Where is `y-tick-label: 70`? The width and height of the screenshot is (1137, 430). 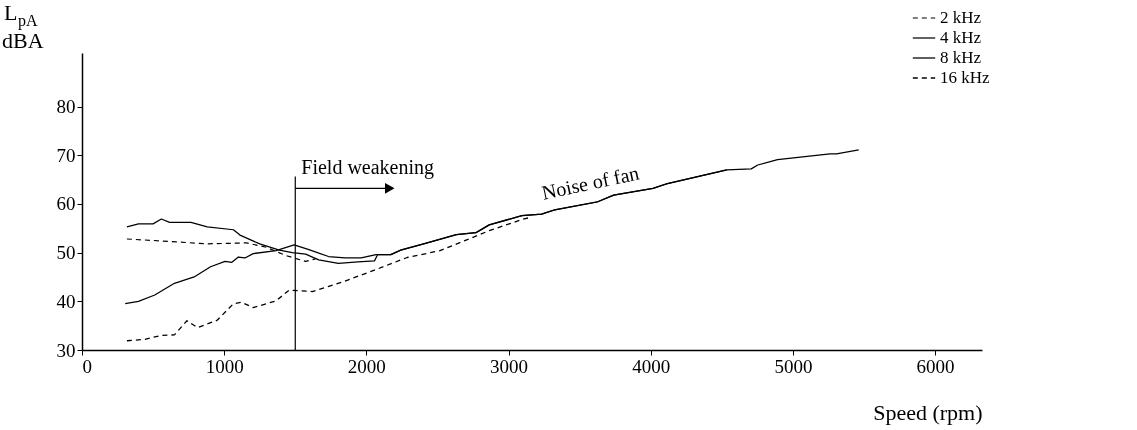 y-tick-label: 70 is located at coordinates (66, 155).